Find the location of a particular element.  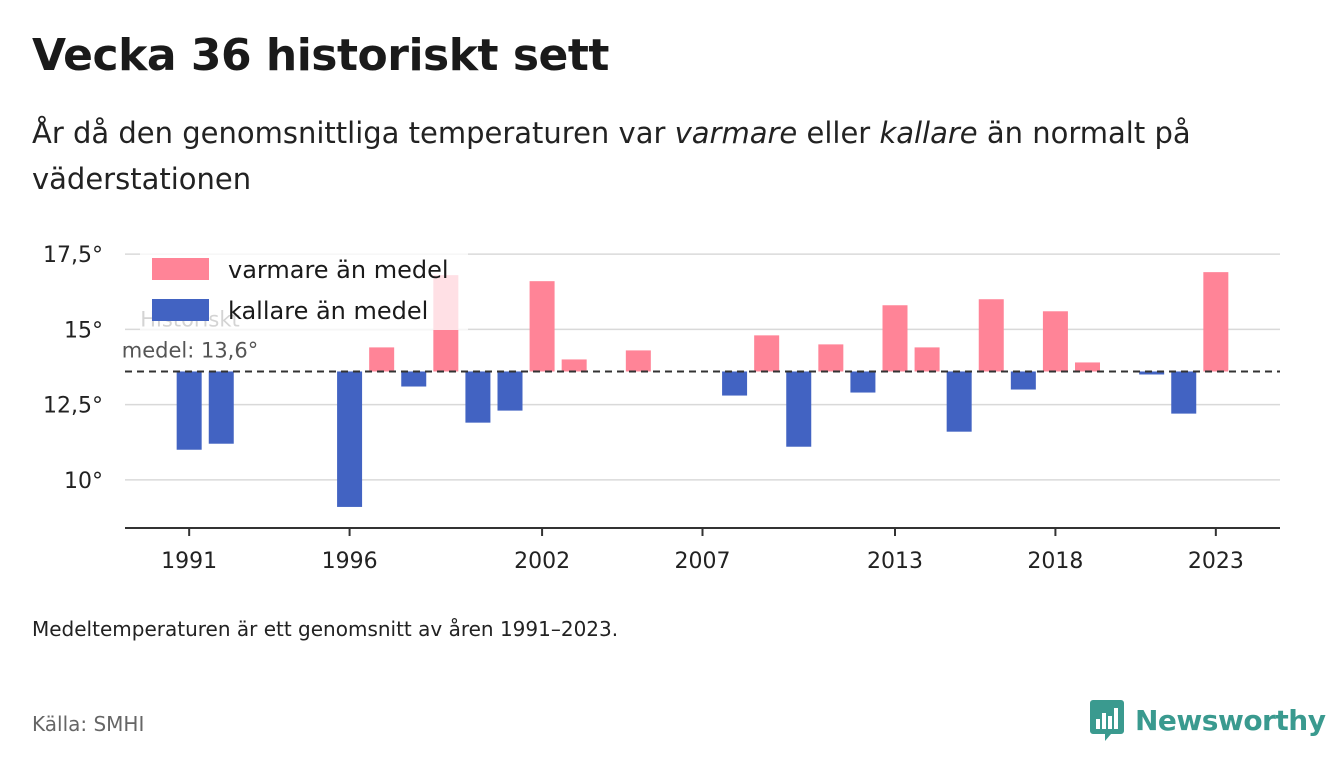

y-tick-label: 17,5° is located at coordinates (73, 255).